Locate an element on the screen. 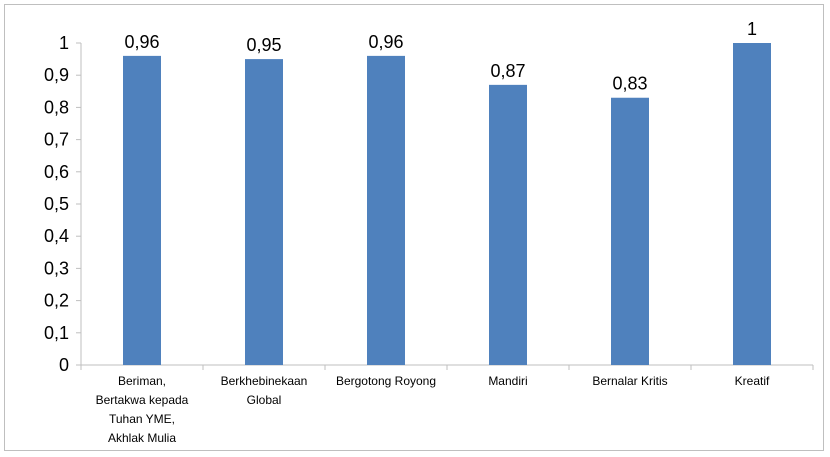  x-tick-label: Berkhebinekaan is located at coordinates (264, 381).